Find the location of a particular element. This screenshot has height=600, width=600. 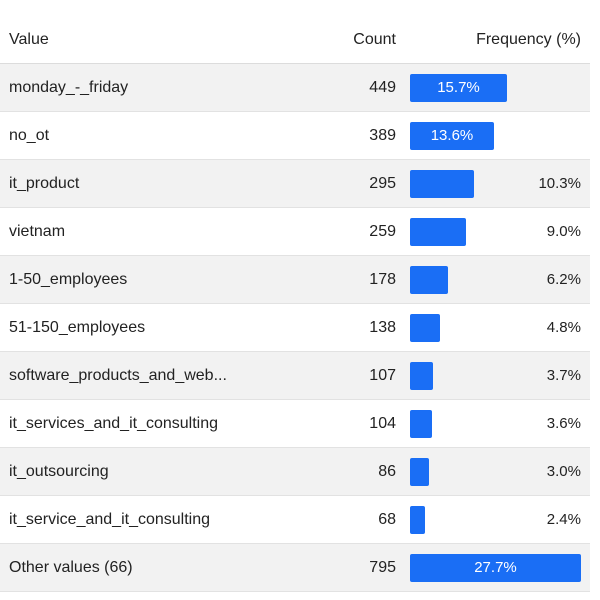

frequency-column-header: Frequency (%) is located at coordinates (528, 39).